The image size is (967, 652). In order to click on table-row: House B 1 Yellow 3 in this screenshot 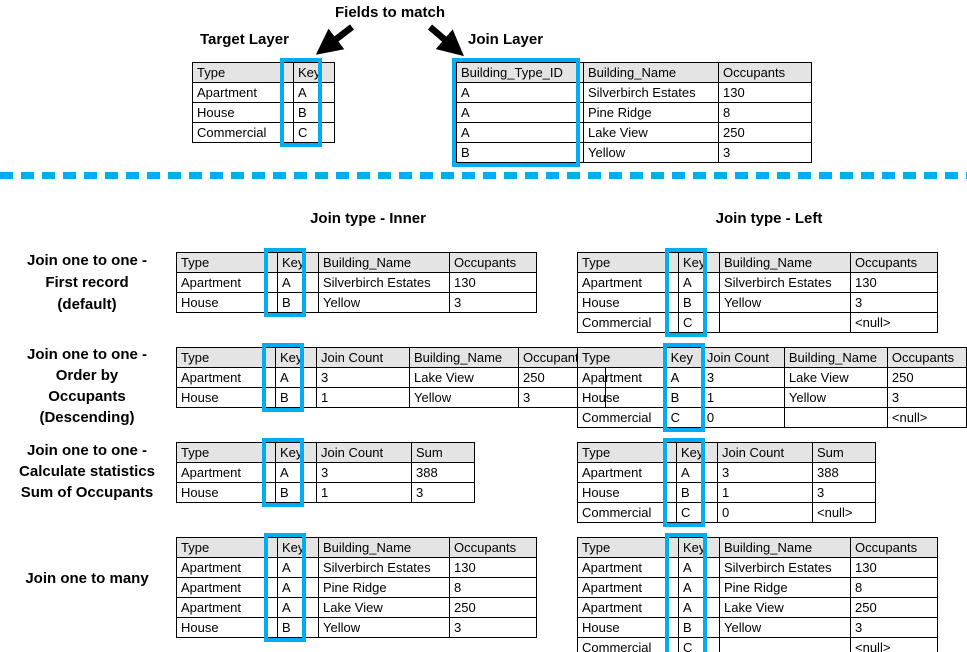, I will do `click(772, 397)`.